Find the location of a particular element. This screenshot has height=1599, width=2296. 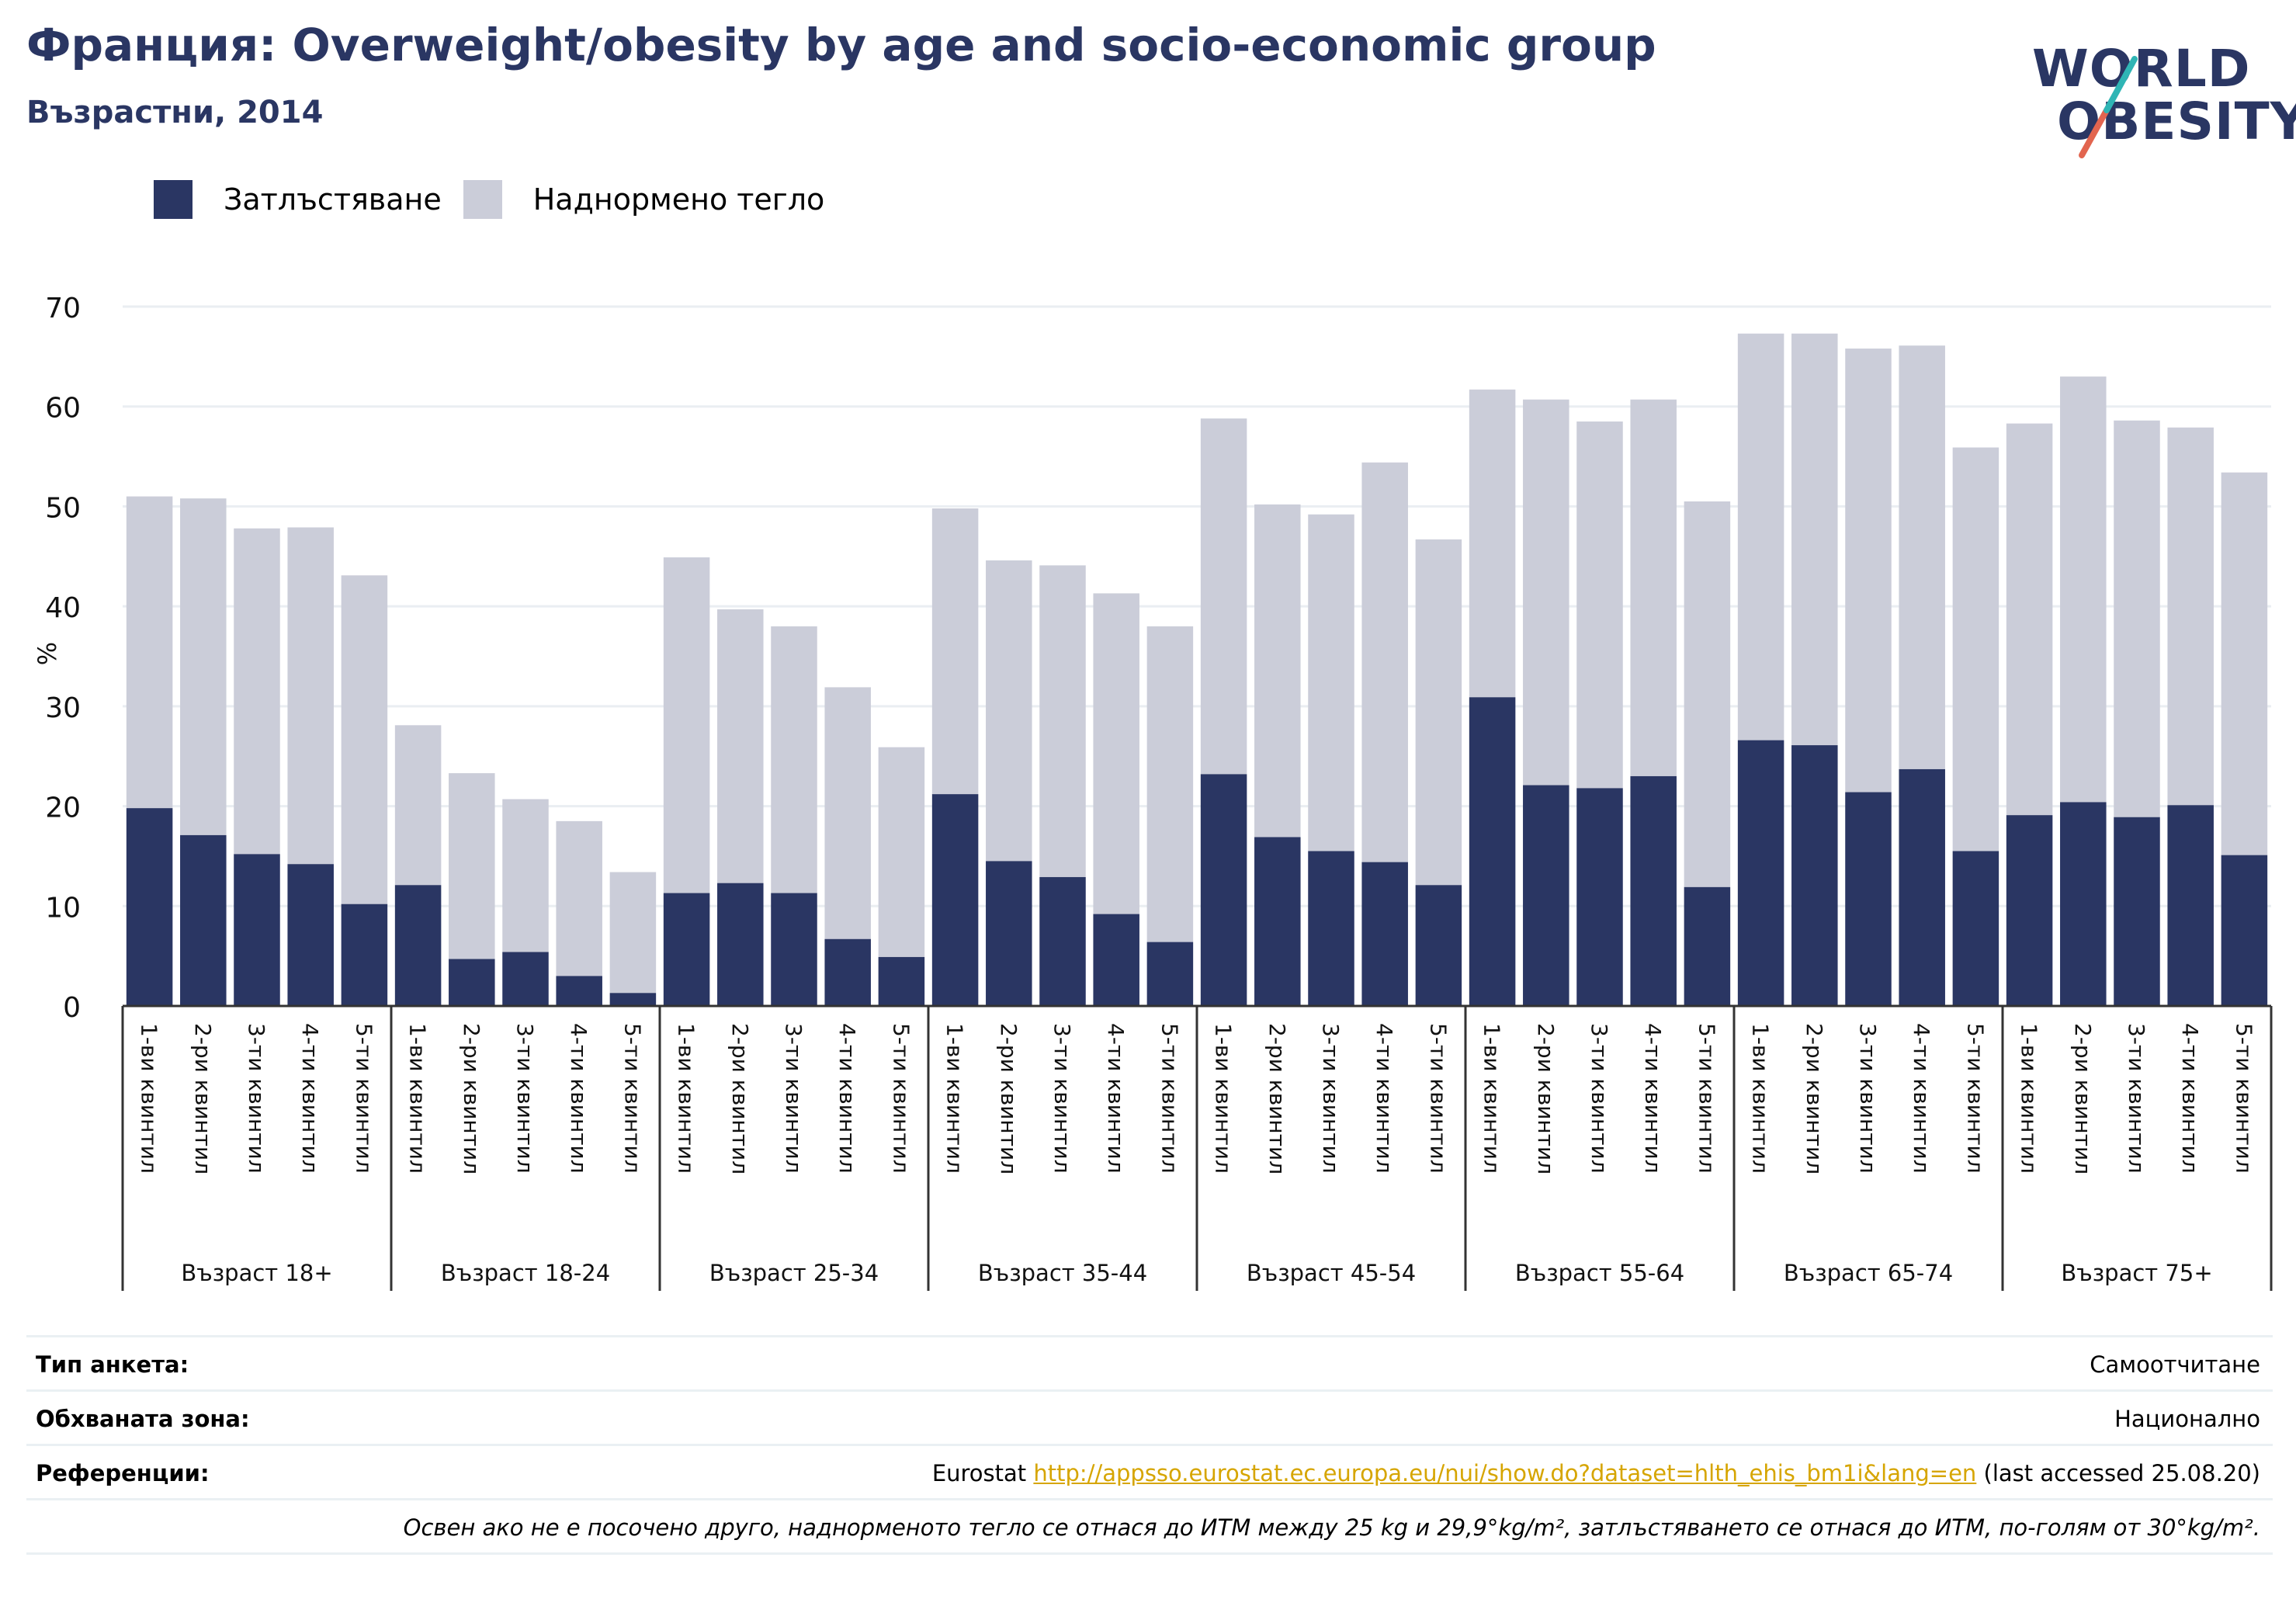

references-label: Референции: is located at coordinates (123, 1473).